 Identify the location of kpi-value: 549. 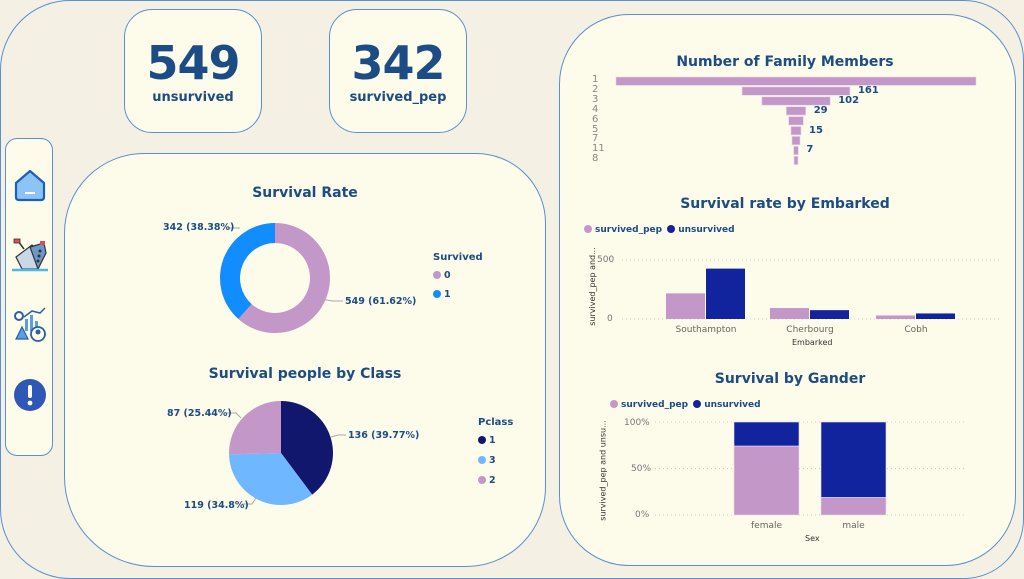
(193, 63).